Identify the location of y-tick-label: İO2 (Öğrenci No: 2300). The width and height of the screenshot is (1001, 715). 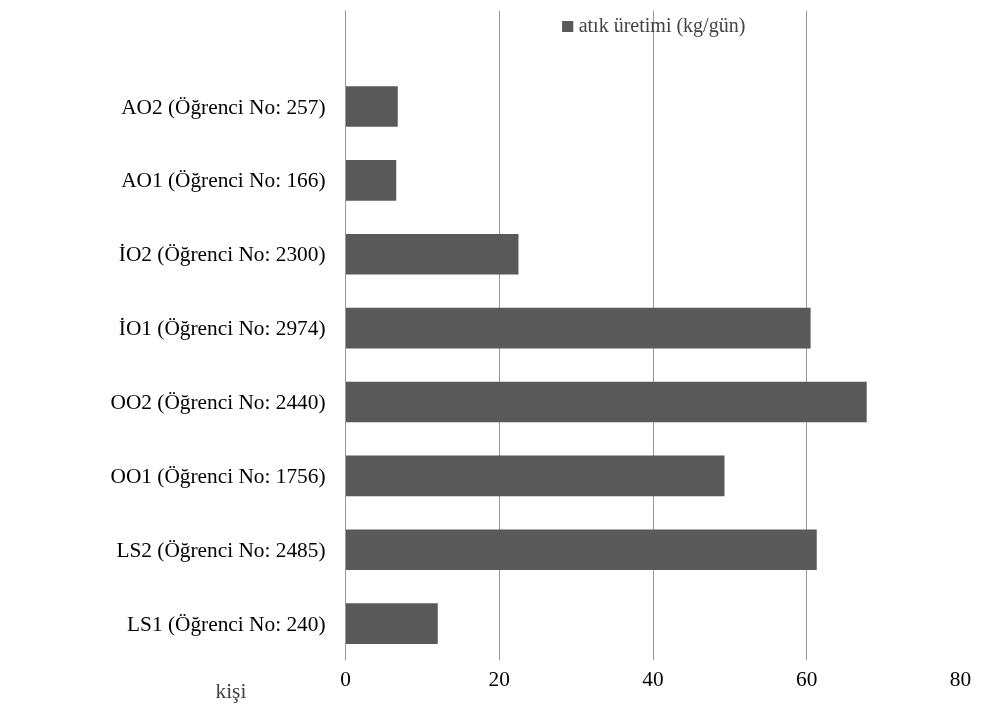
(222, 254).